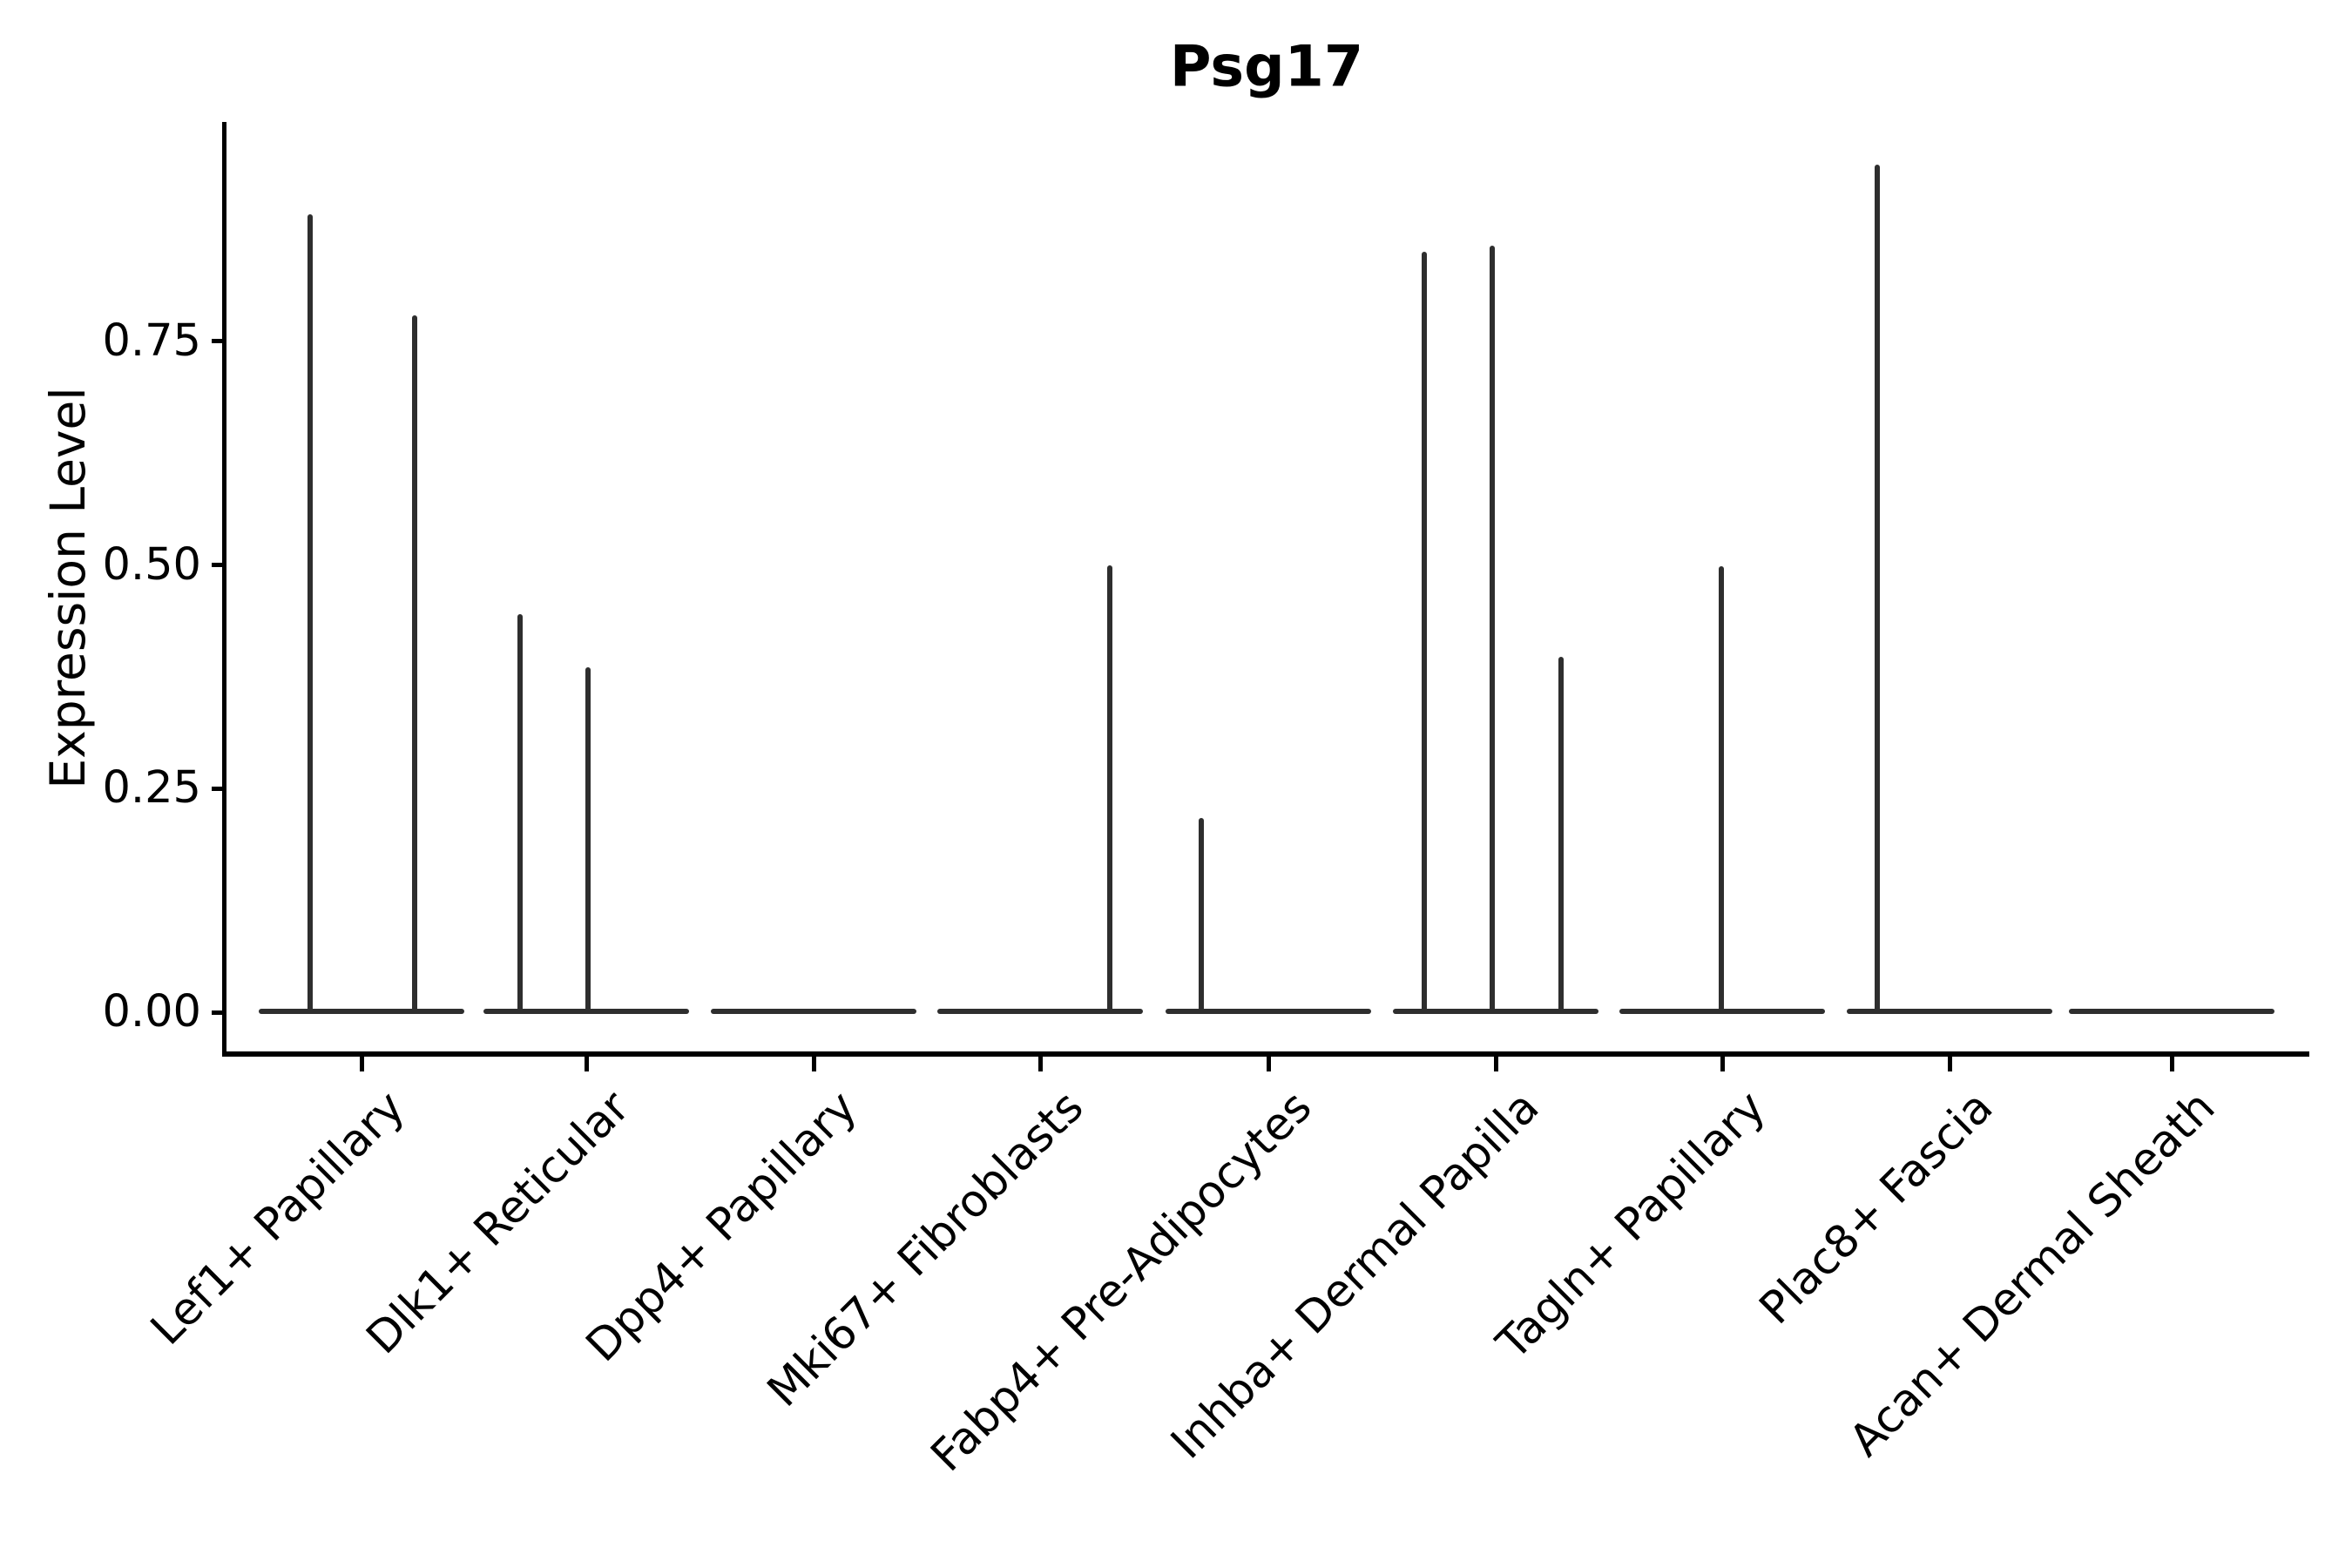 The image size is (2352, 1568). I want to click on y-axis-spine, so click(224, 589).